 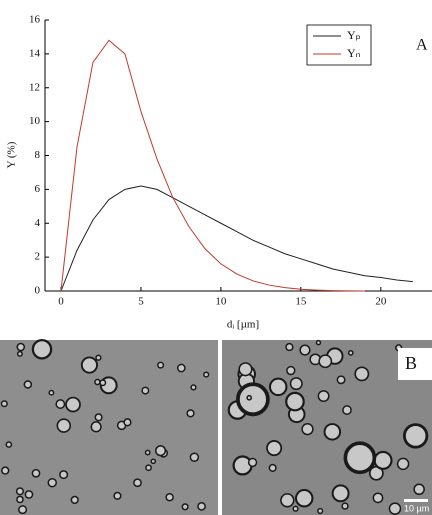 What do you see at coordinates (38, 257) in the screenshot?
I see `y-tick-label: 2` at bounding box center [38, 257].